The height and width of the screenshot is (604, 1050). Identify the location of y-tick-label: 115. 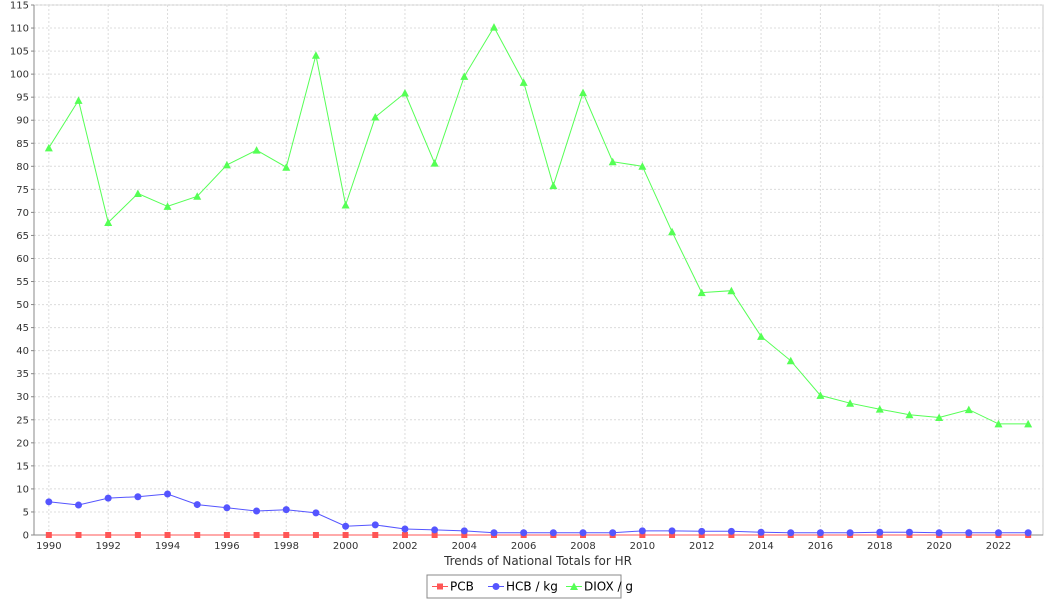
(19, 6).